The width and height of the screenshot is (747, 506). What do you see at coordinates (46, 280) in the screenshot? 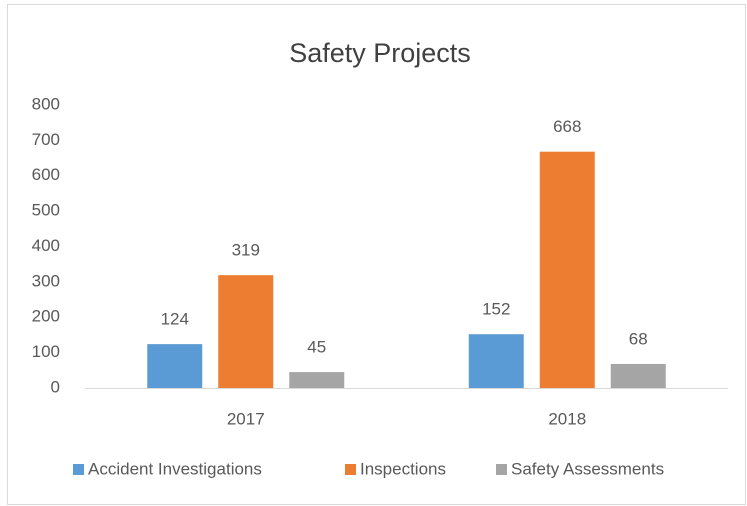
I see `y-tick-label: 300` at bounding box center [46, 280].